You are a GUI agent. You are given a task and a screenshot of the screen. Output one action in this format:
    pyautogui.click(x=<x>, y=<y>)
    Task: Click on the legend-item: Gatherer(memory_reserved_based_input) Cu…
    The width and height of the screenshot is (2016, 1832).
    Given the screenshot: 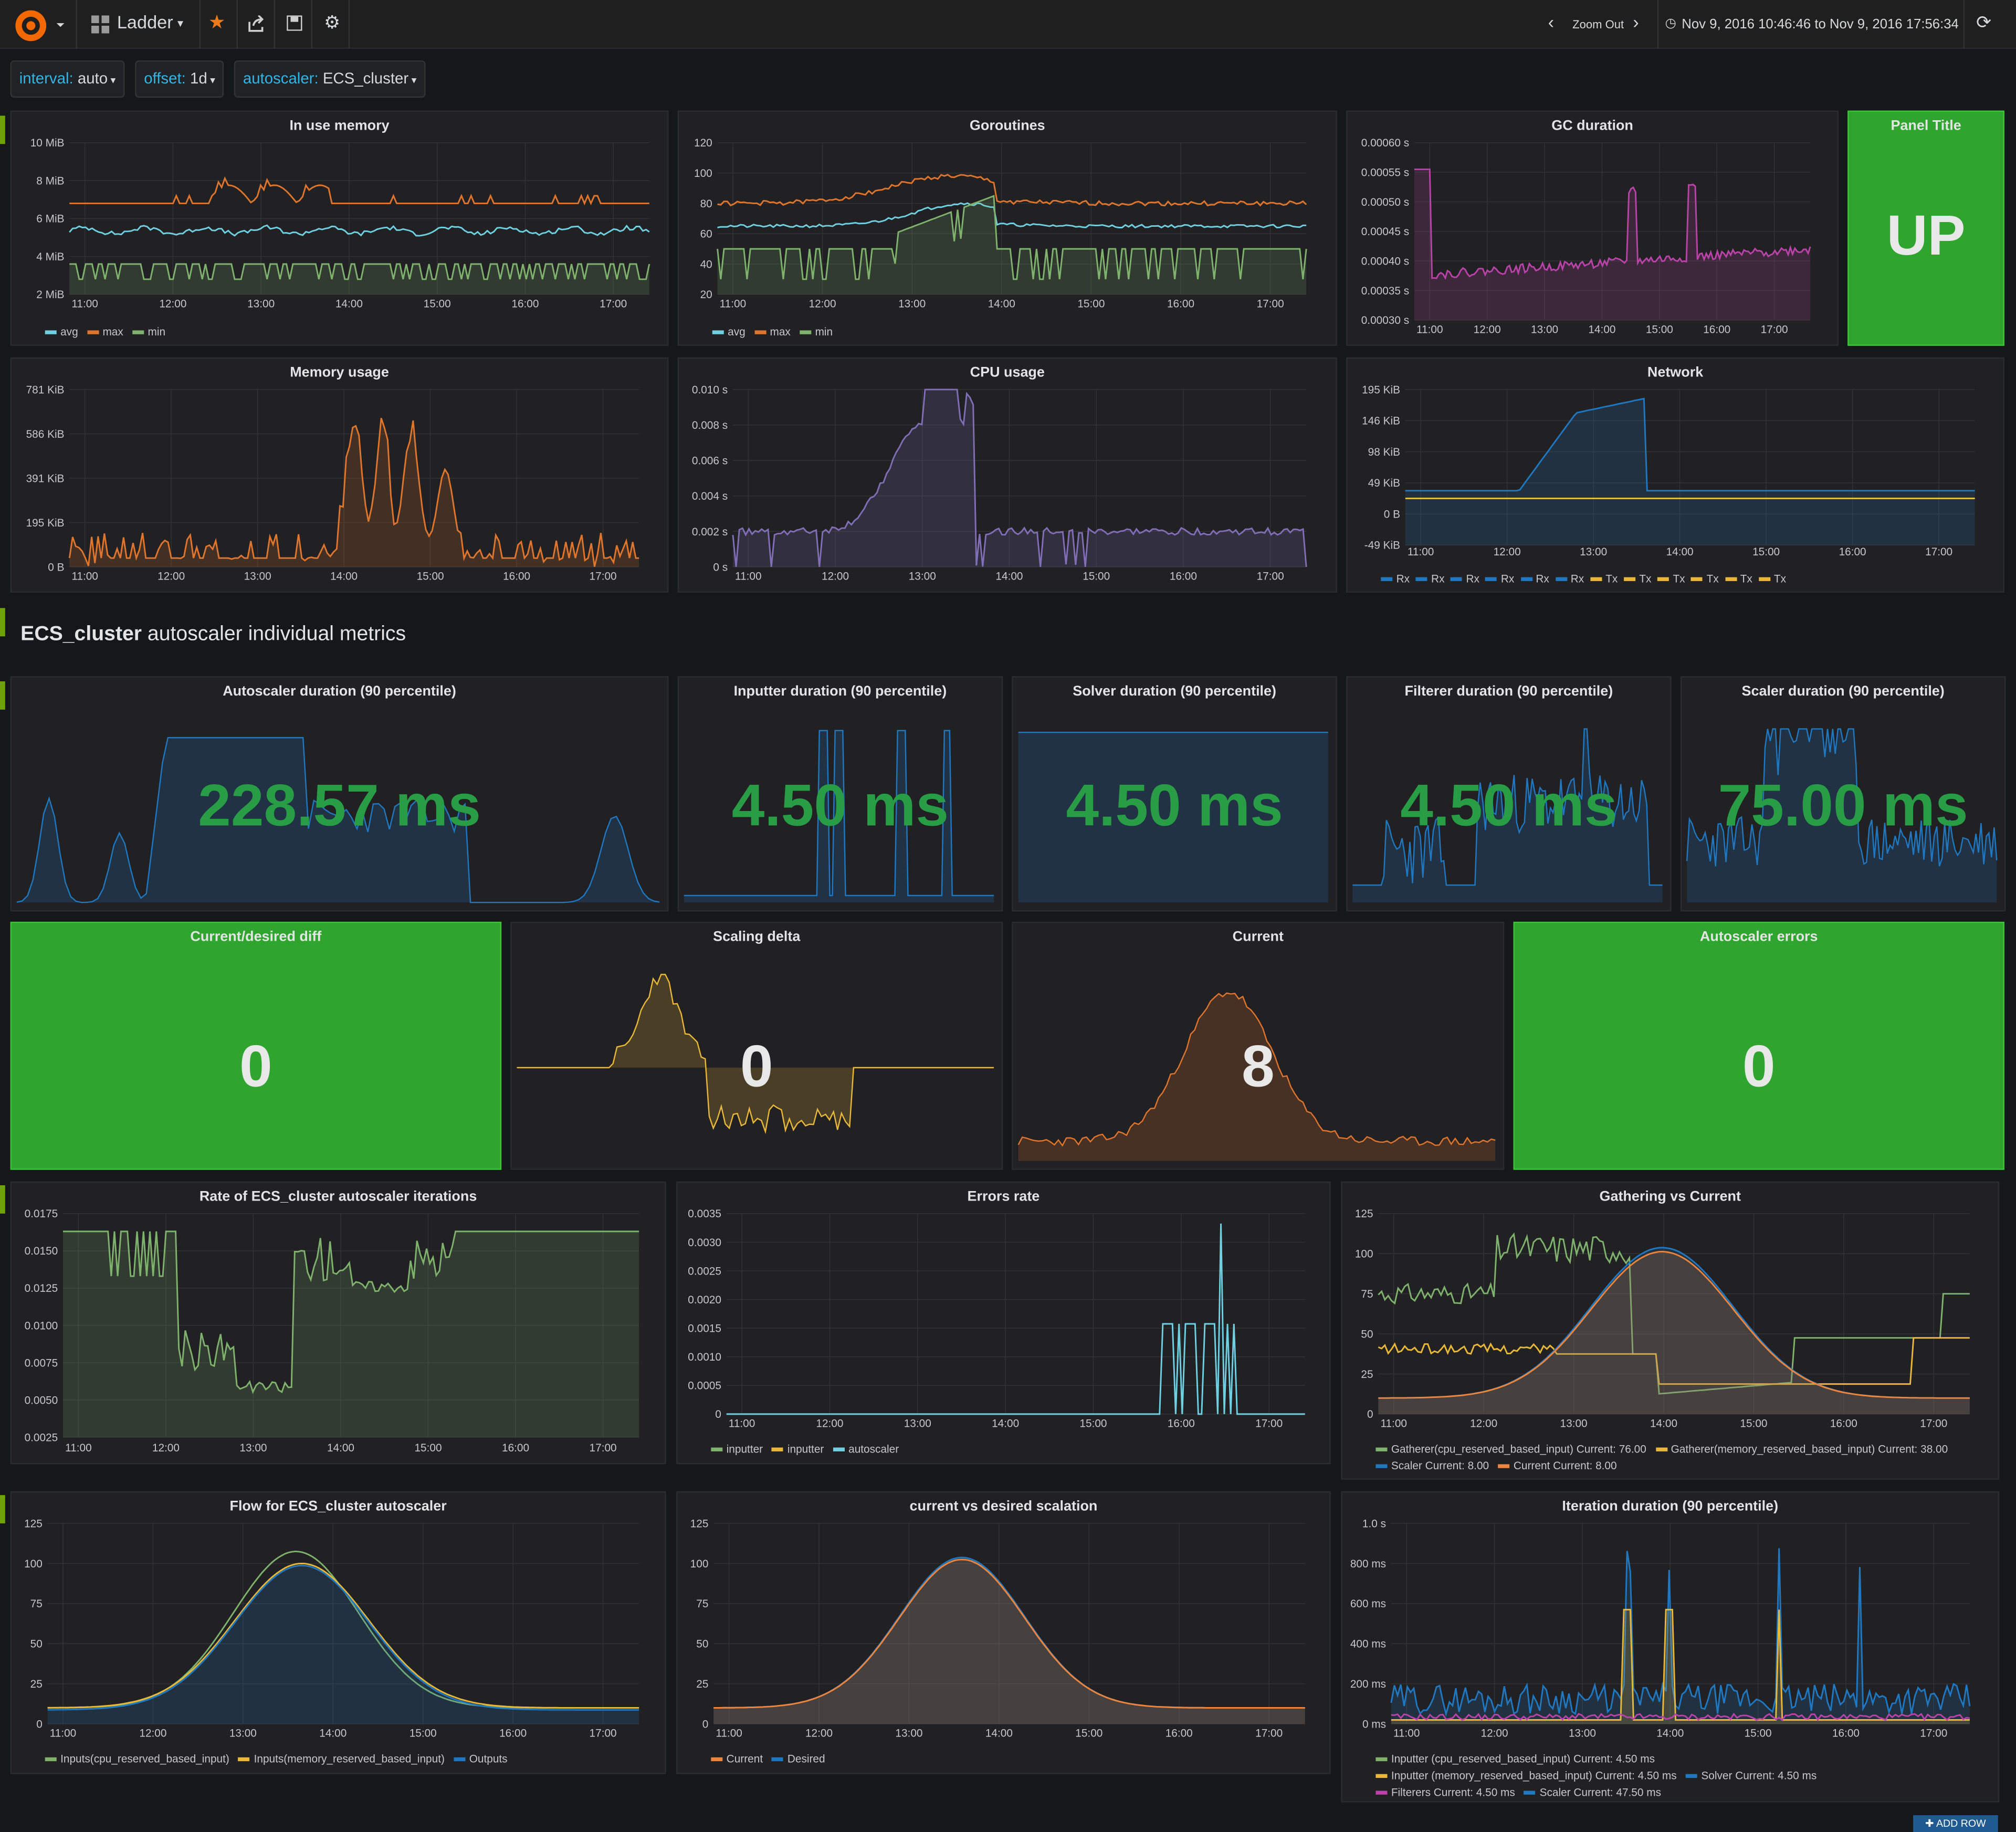 What is the action you would take?
    pyautogui.click(x=1801, y=1449)
    